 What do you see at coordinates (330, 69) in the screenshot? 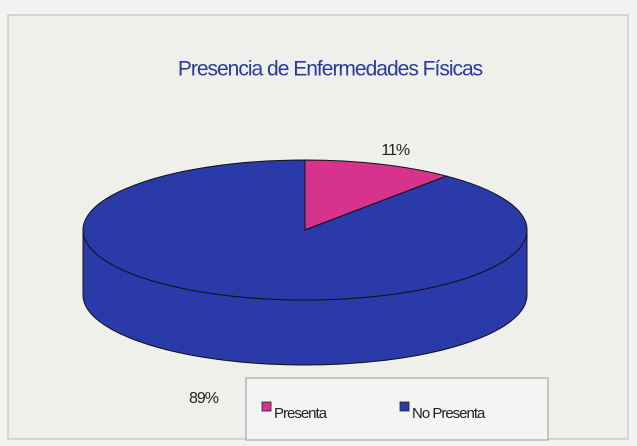
I see `chart-title: Presencia de Enfermedades Físicas` at bounding box center [330, 69].